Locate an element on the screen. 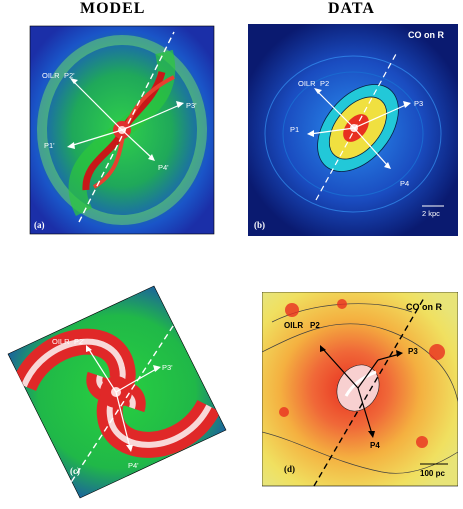  panel-b-title: CO on R is located at coordinates (426, 35).